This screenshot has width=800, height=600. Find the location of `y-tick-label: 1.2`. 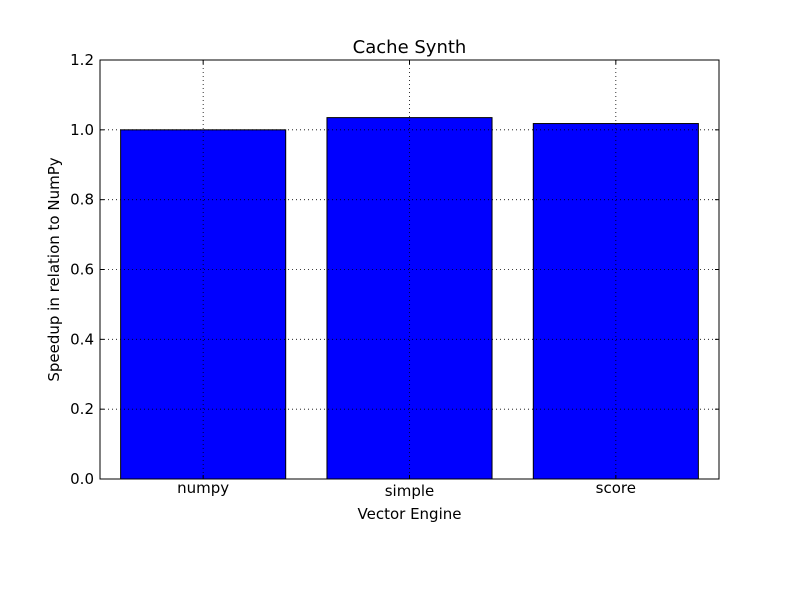

y-tick-label: 1.2 is located at coordinates (82, 60).